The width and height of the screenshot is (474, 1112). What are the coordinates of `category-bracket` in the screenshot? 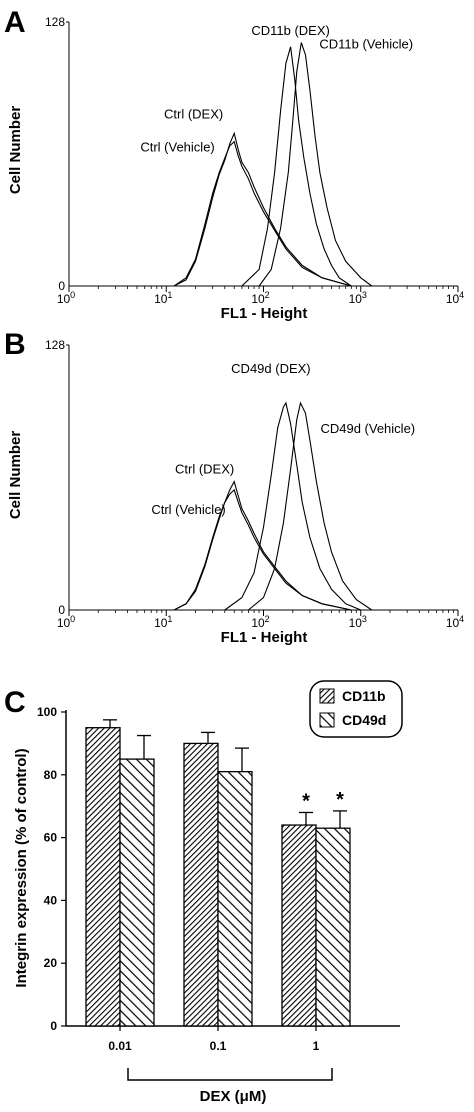 It's located at (230, 1074).